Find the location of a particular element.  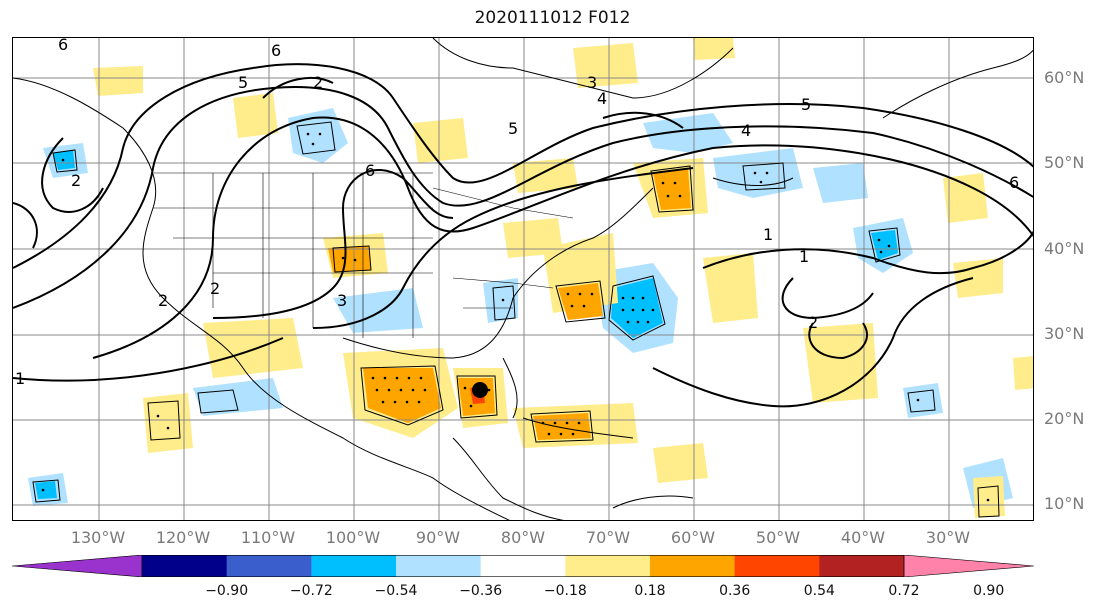

colorbar-segments is located at coordinates (523, 566).